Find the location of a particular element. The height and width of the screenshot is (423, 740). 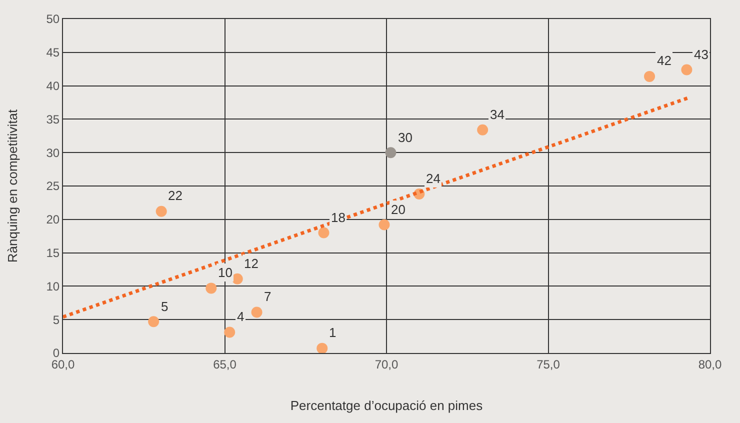

annotation: 43 is located at coordinates (701, 54).